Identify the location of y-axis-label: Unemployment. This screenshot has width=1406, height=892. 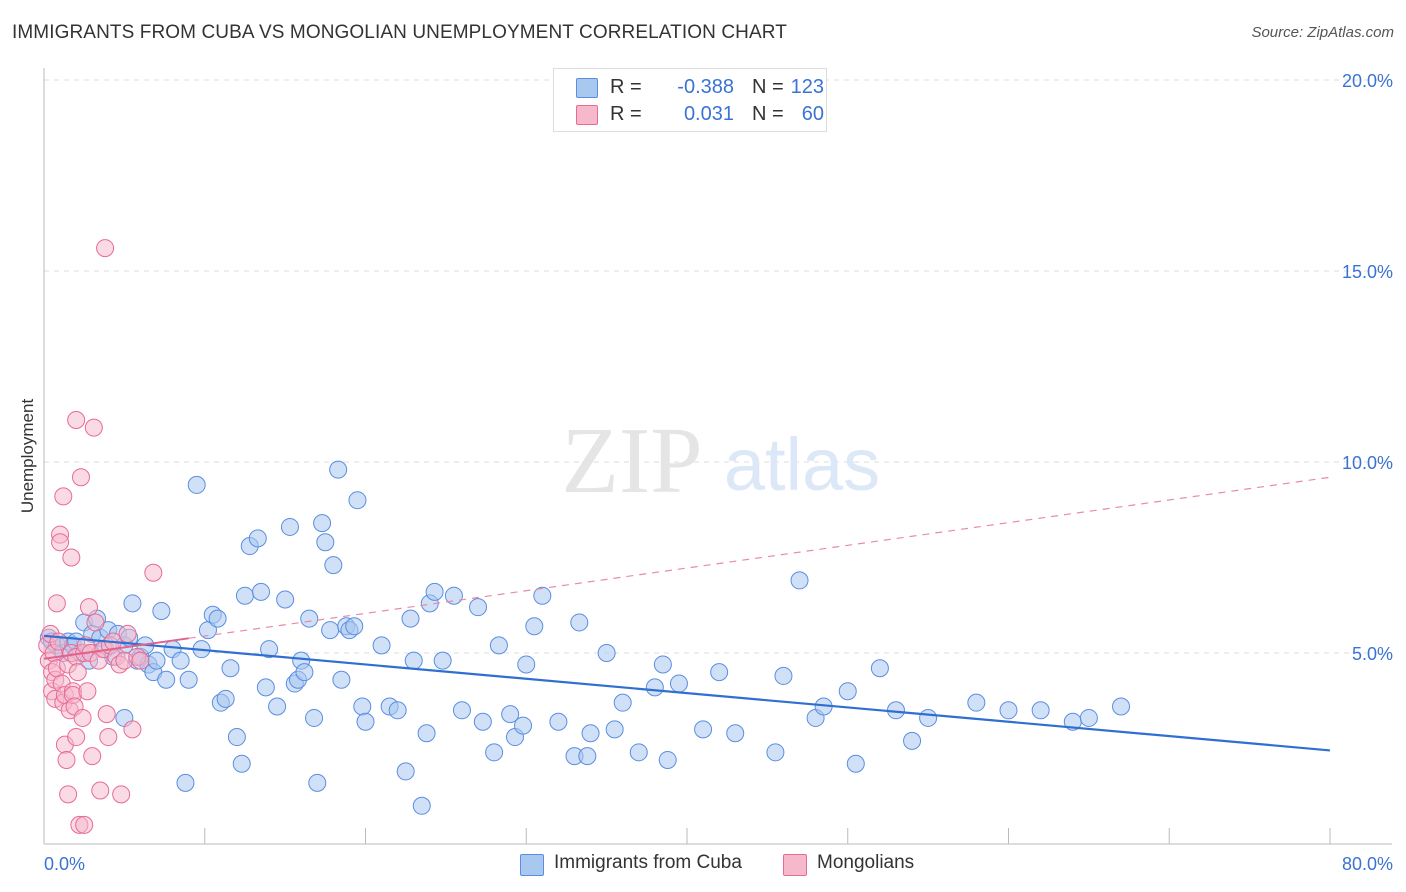
(27, 456).